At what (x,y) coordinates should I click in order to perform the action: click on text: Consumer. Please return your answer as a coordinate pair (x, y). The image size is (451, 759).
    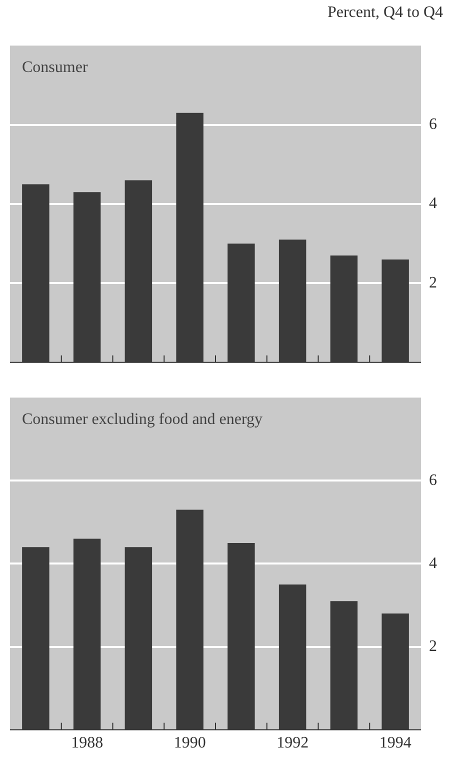
    Looking at the image, I should click on (55, 67).